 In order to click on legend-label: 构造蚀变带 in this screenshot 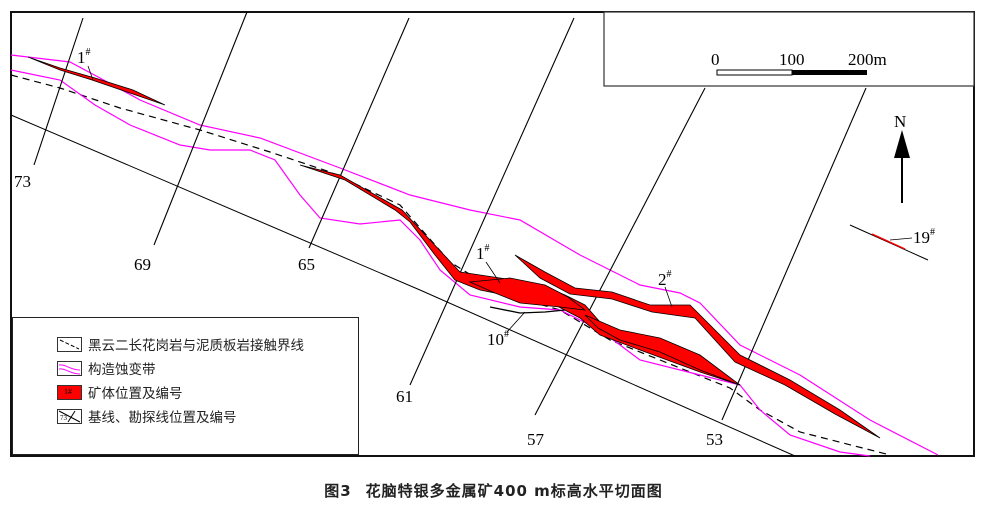, I will do `click(122, 370)`.